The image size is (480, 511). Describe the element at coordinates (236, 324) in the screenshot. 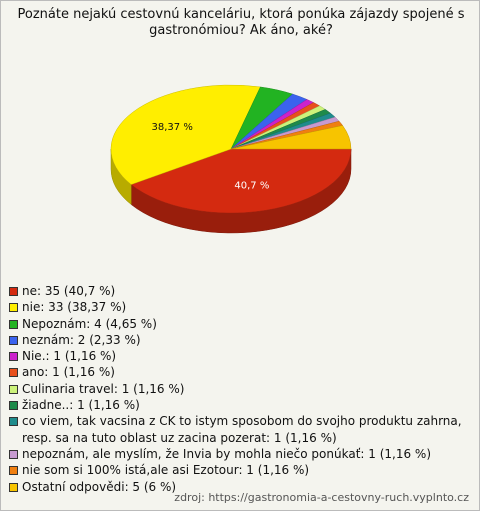

I see `legend-item: Nepoznám: 4 (4,65 %)` at that location.